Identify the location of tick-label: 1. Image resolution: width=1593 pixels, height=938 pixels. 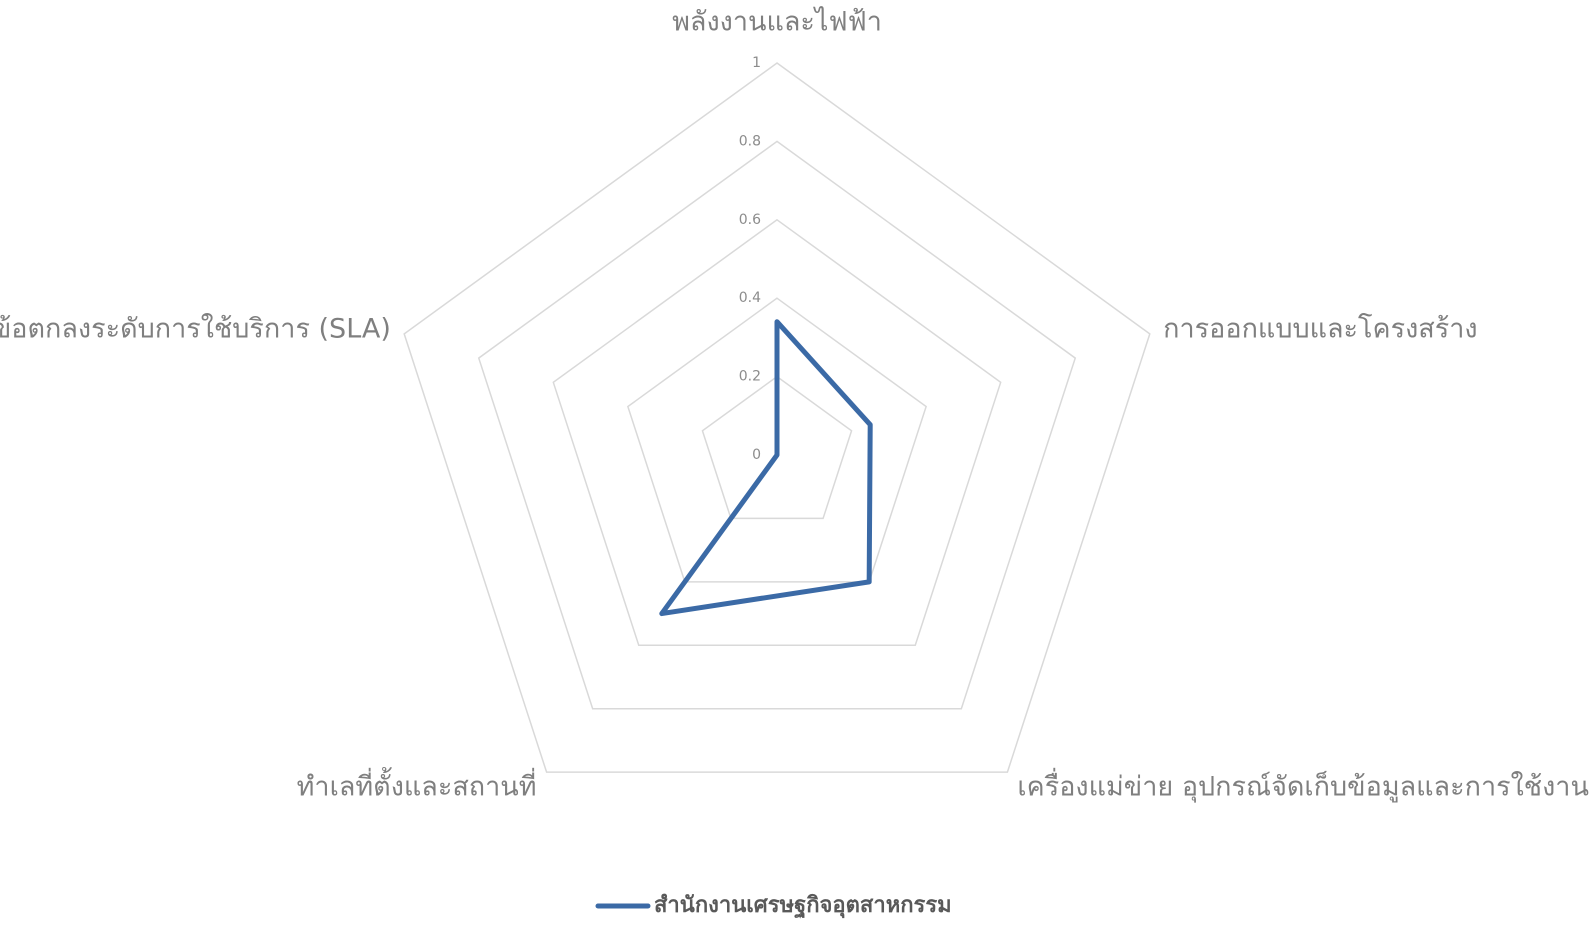
(756, 63).